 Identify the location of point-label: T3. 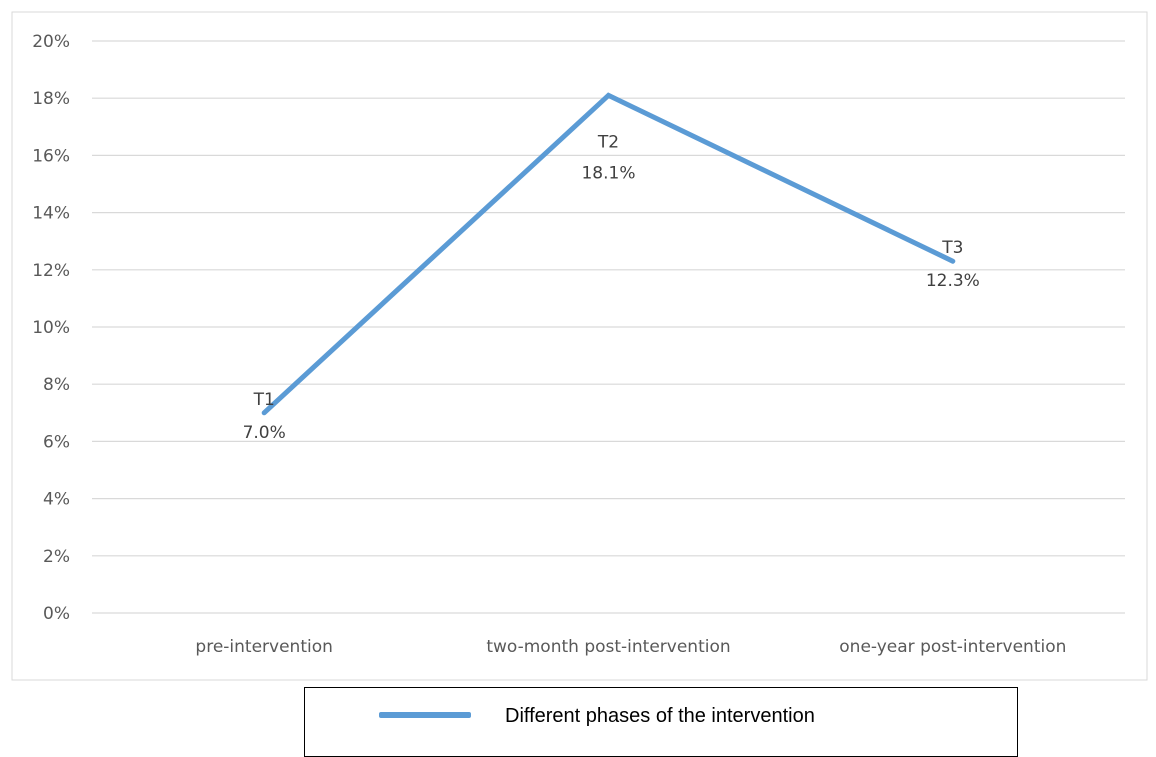
(952, 248).